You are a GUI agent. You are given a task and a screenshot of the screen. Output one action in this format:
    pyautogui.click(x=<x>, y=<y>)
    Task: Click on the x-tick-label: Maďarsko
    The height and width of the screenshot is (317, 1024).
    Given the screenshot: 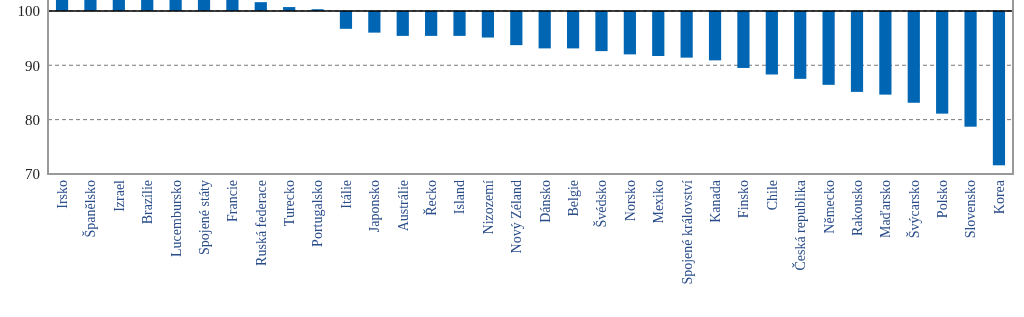 What is the action you would take?
    pyautogui.click(x=886, y=209)
    